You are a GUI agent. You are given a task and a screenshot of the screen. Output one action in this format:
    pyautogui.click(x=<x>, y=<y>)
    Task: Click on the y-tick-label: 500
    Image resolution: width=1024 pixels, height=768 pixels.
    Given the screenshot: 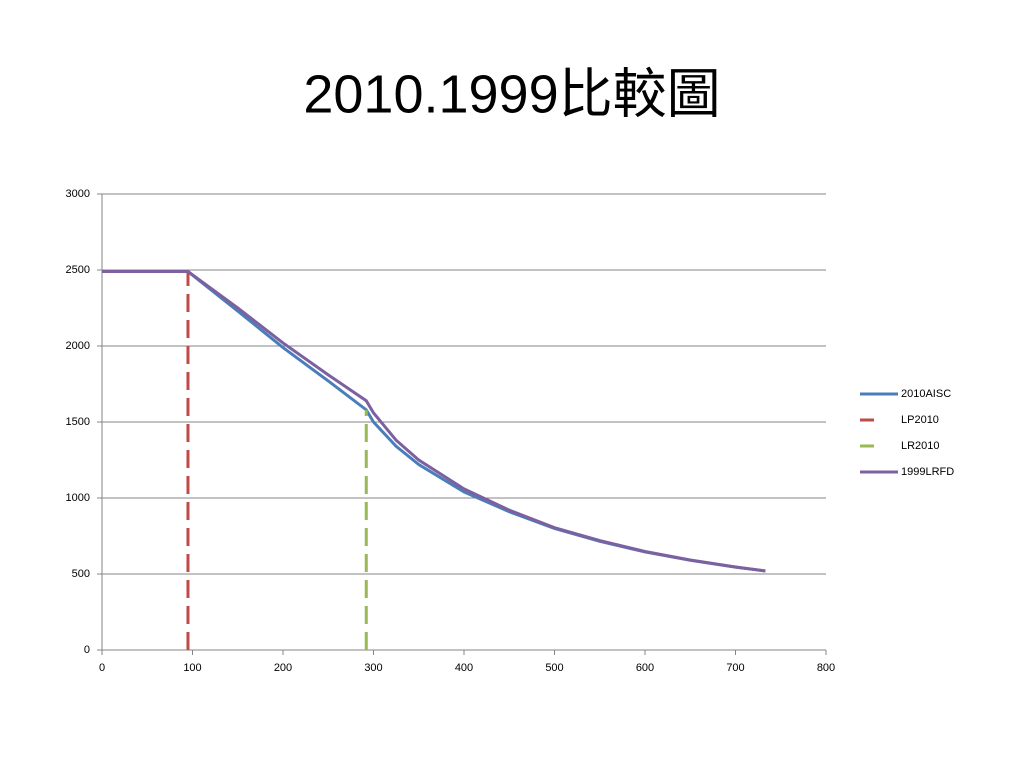 What is the action you would take?
    pyautogui.click(x=81, y=574)
    